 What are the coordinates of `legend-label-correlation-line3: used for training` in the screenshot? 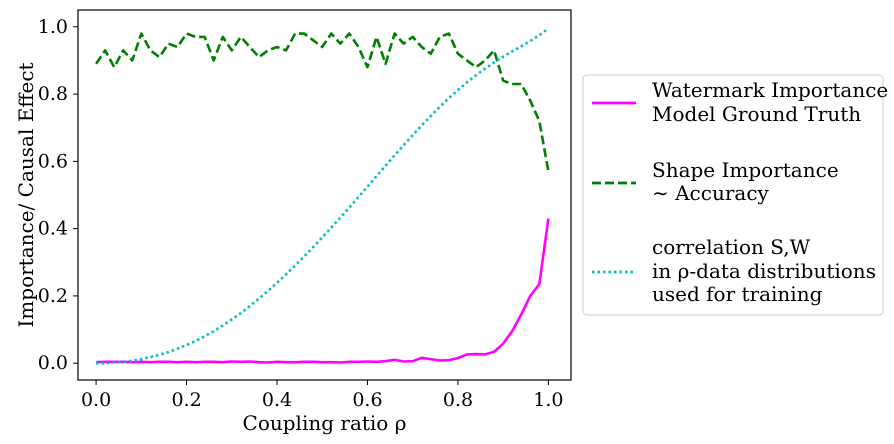 It's located at (737, 294).